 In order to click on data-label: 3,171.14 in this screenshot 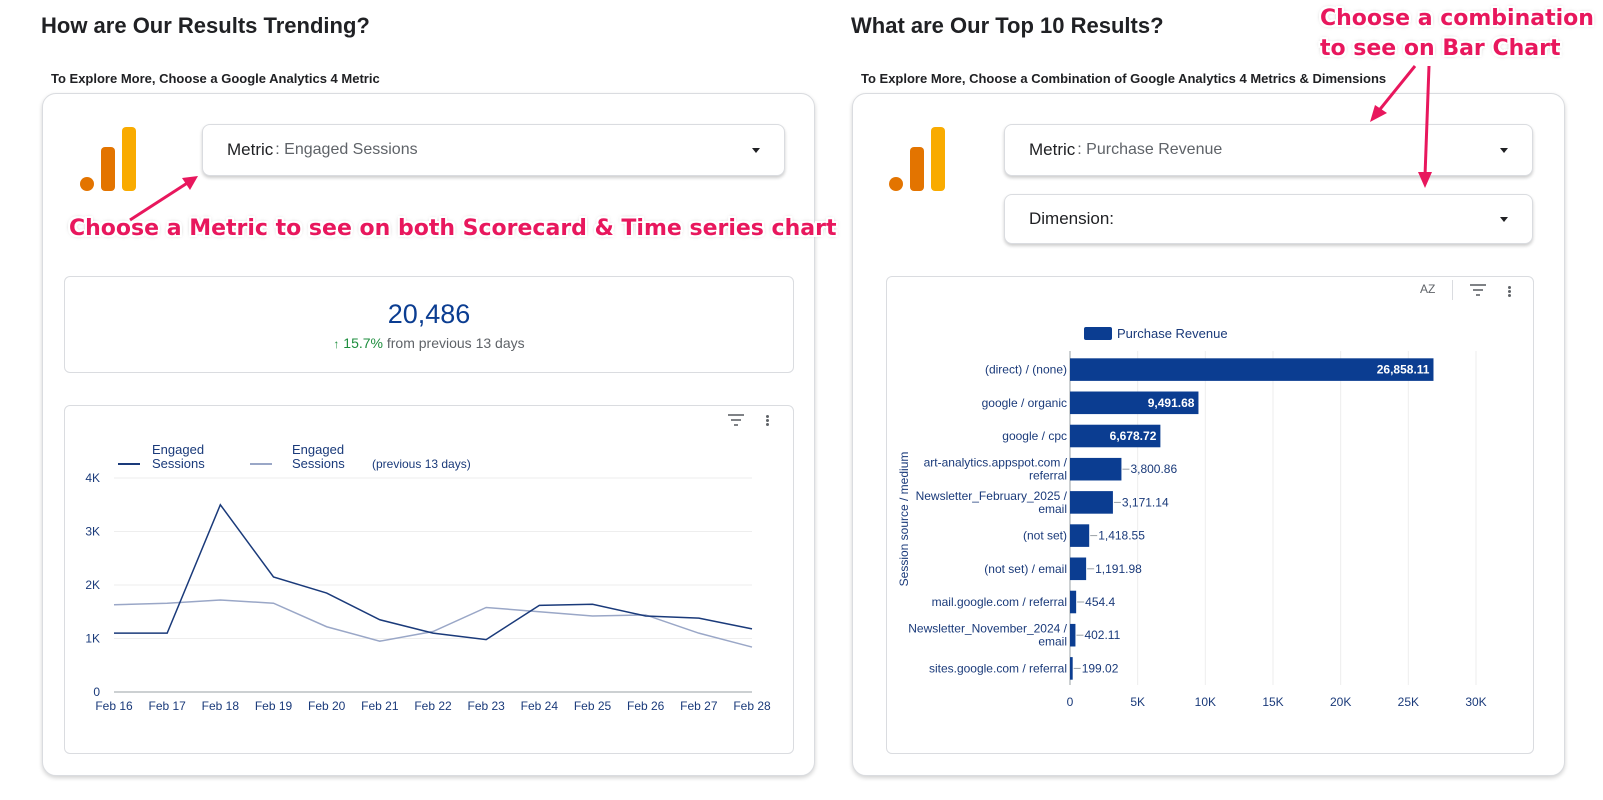, I will do `click(1145, 502)`.